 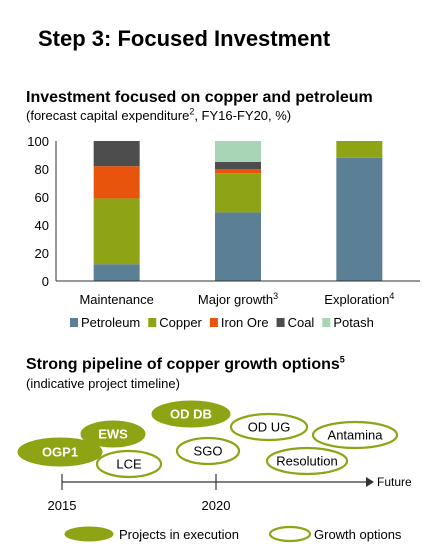 I want to click on category-label-footnote: 3, so click(x=275, y=296).